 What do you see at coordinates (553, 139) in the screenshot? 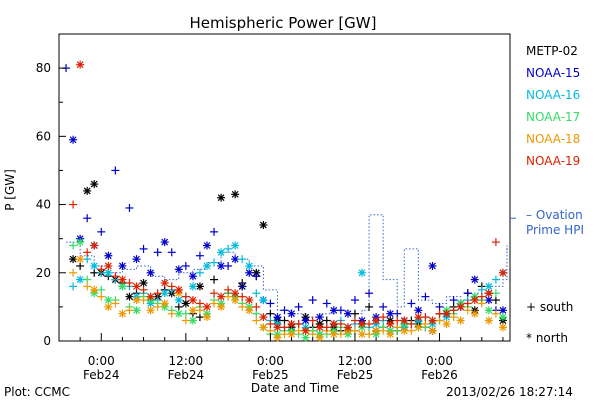
I see `legend-entry: NOAA-18` at bounding box center [553, 139].